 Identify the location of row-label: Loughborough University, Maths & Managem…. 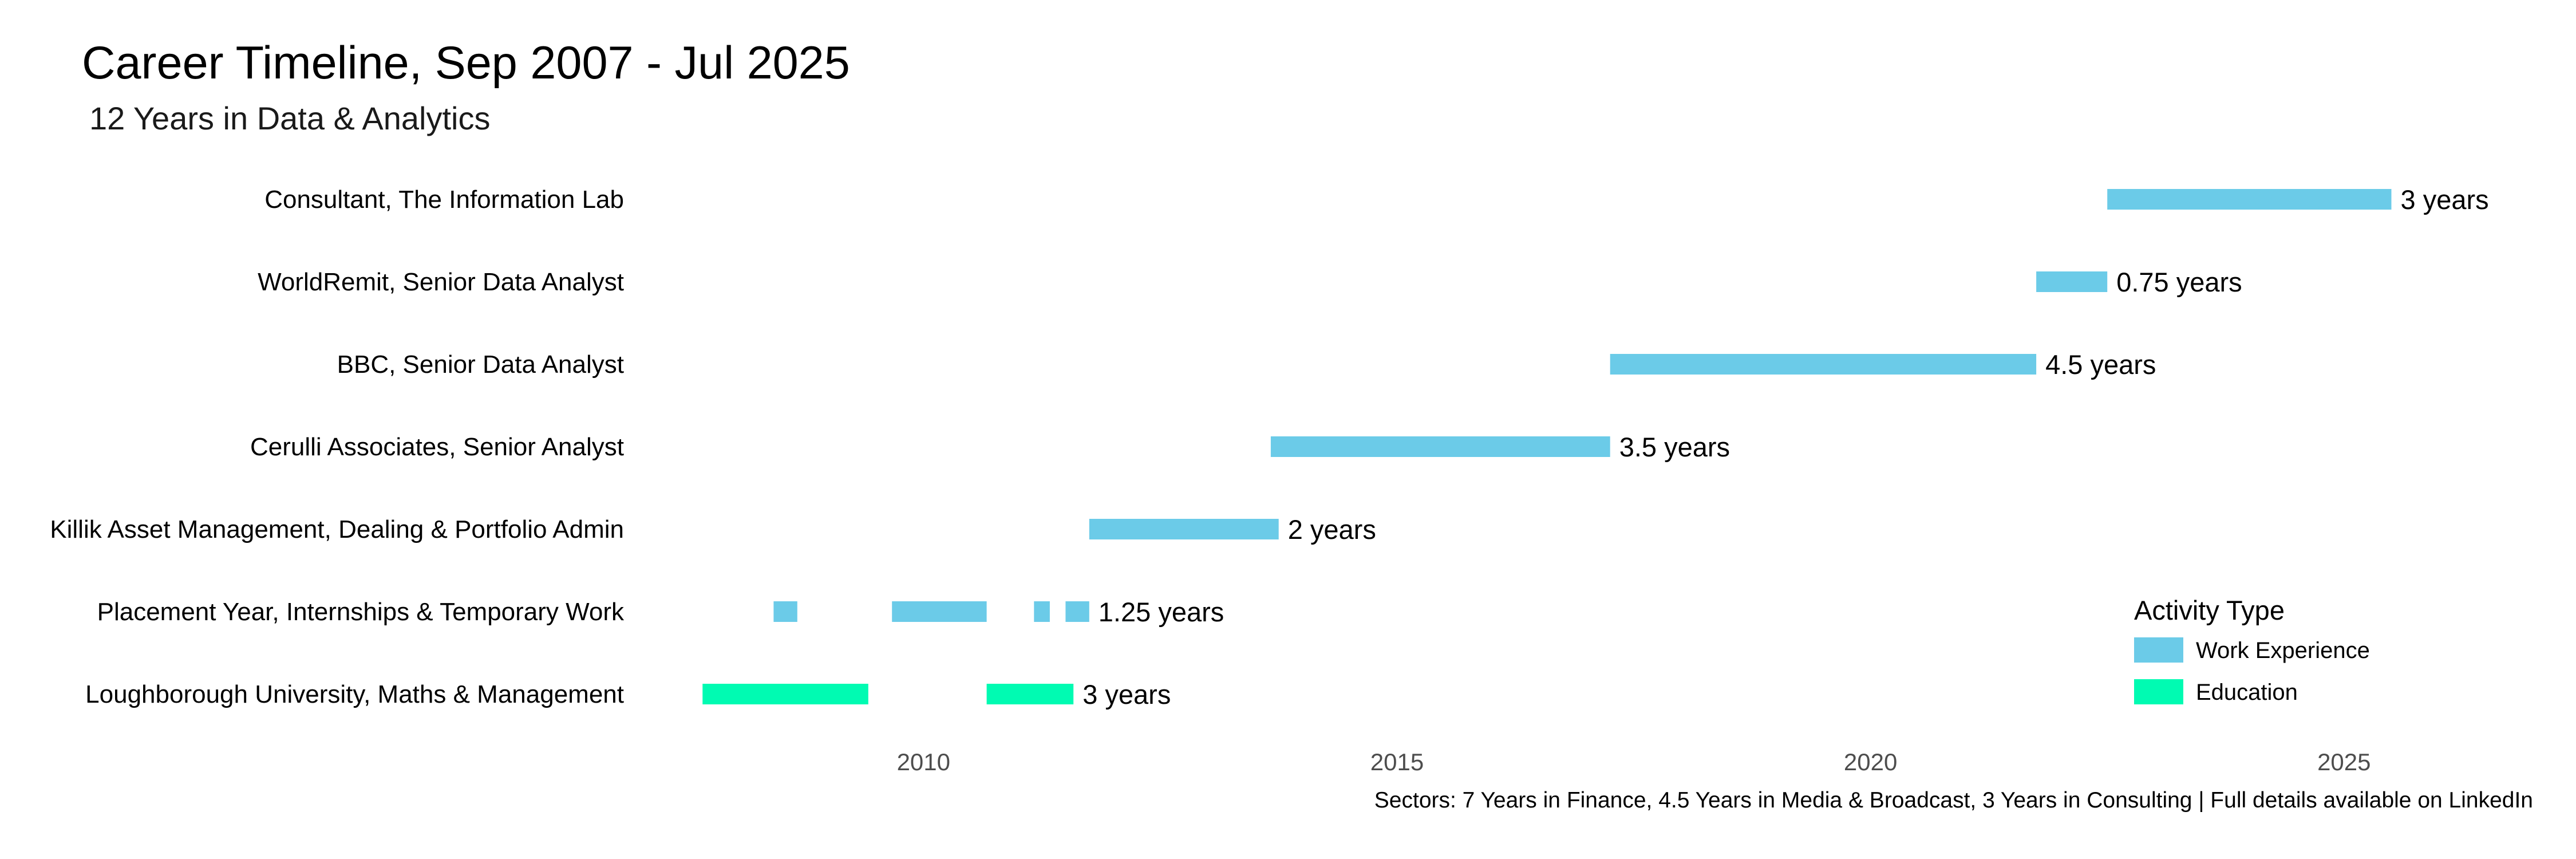
(354, 694).